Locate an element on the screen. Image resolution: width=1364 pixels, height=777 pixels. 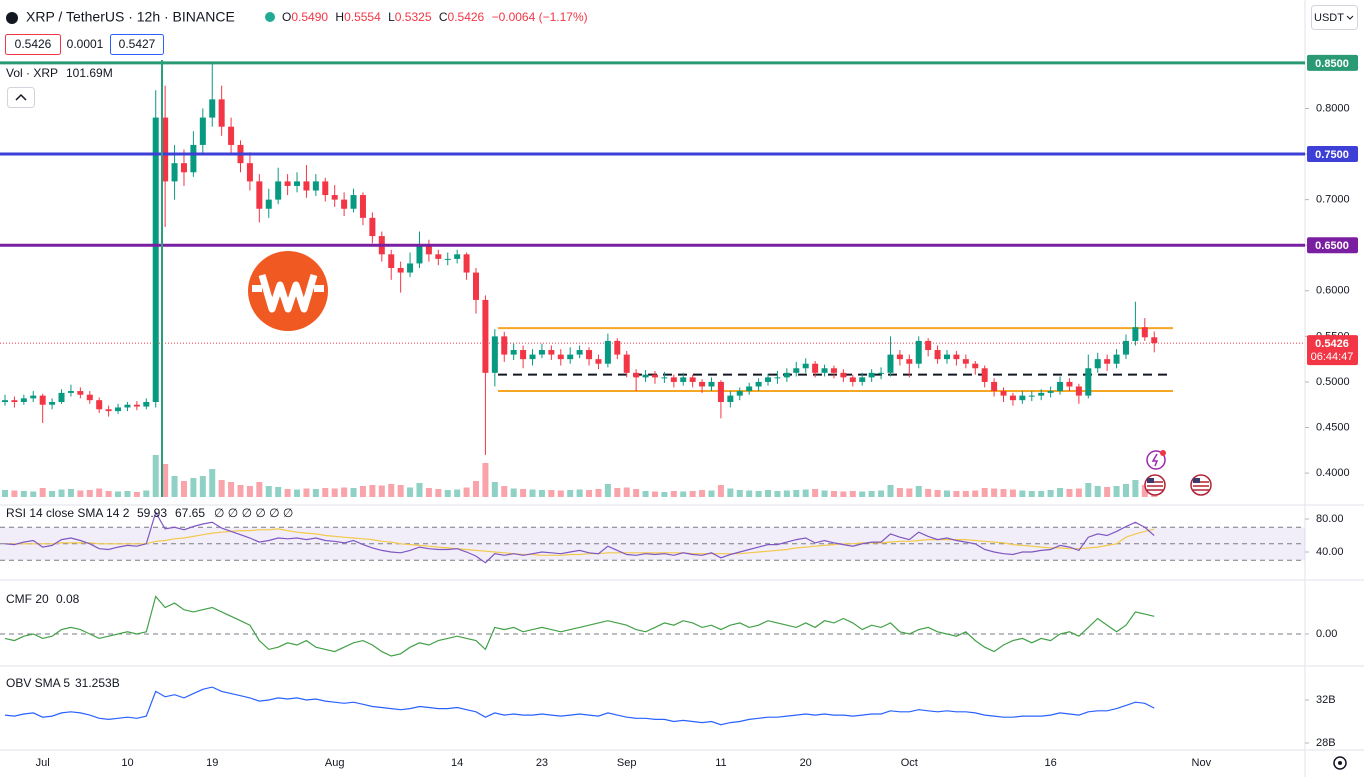
x-tick-label: Aug is located at coordinates (335, 763).